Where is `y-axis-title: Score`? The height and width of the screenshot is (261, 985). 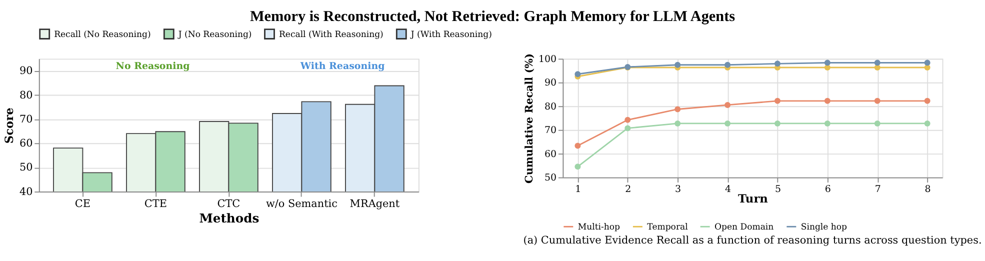 y-axis-title: Score is located at coordinates (9, 126).